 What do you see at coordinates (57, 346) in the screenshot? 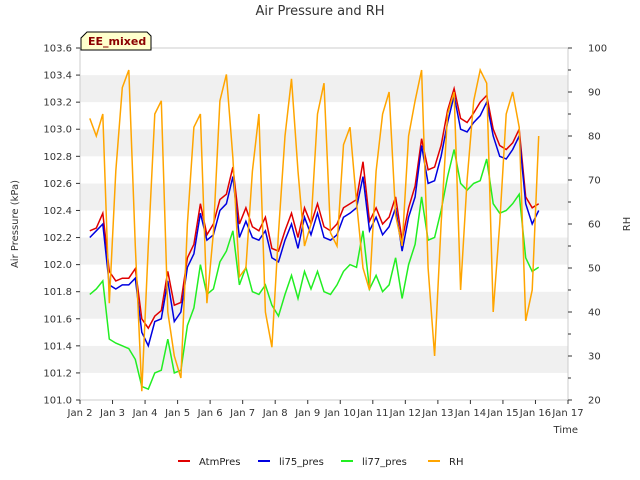
I see `y-tick-label: 101.4` at bounding box center [57, 346].